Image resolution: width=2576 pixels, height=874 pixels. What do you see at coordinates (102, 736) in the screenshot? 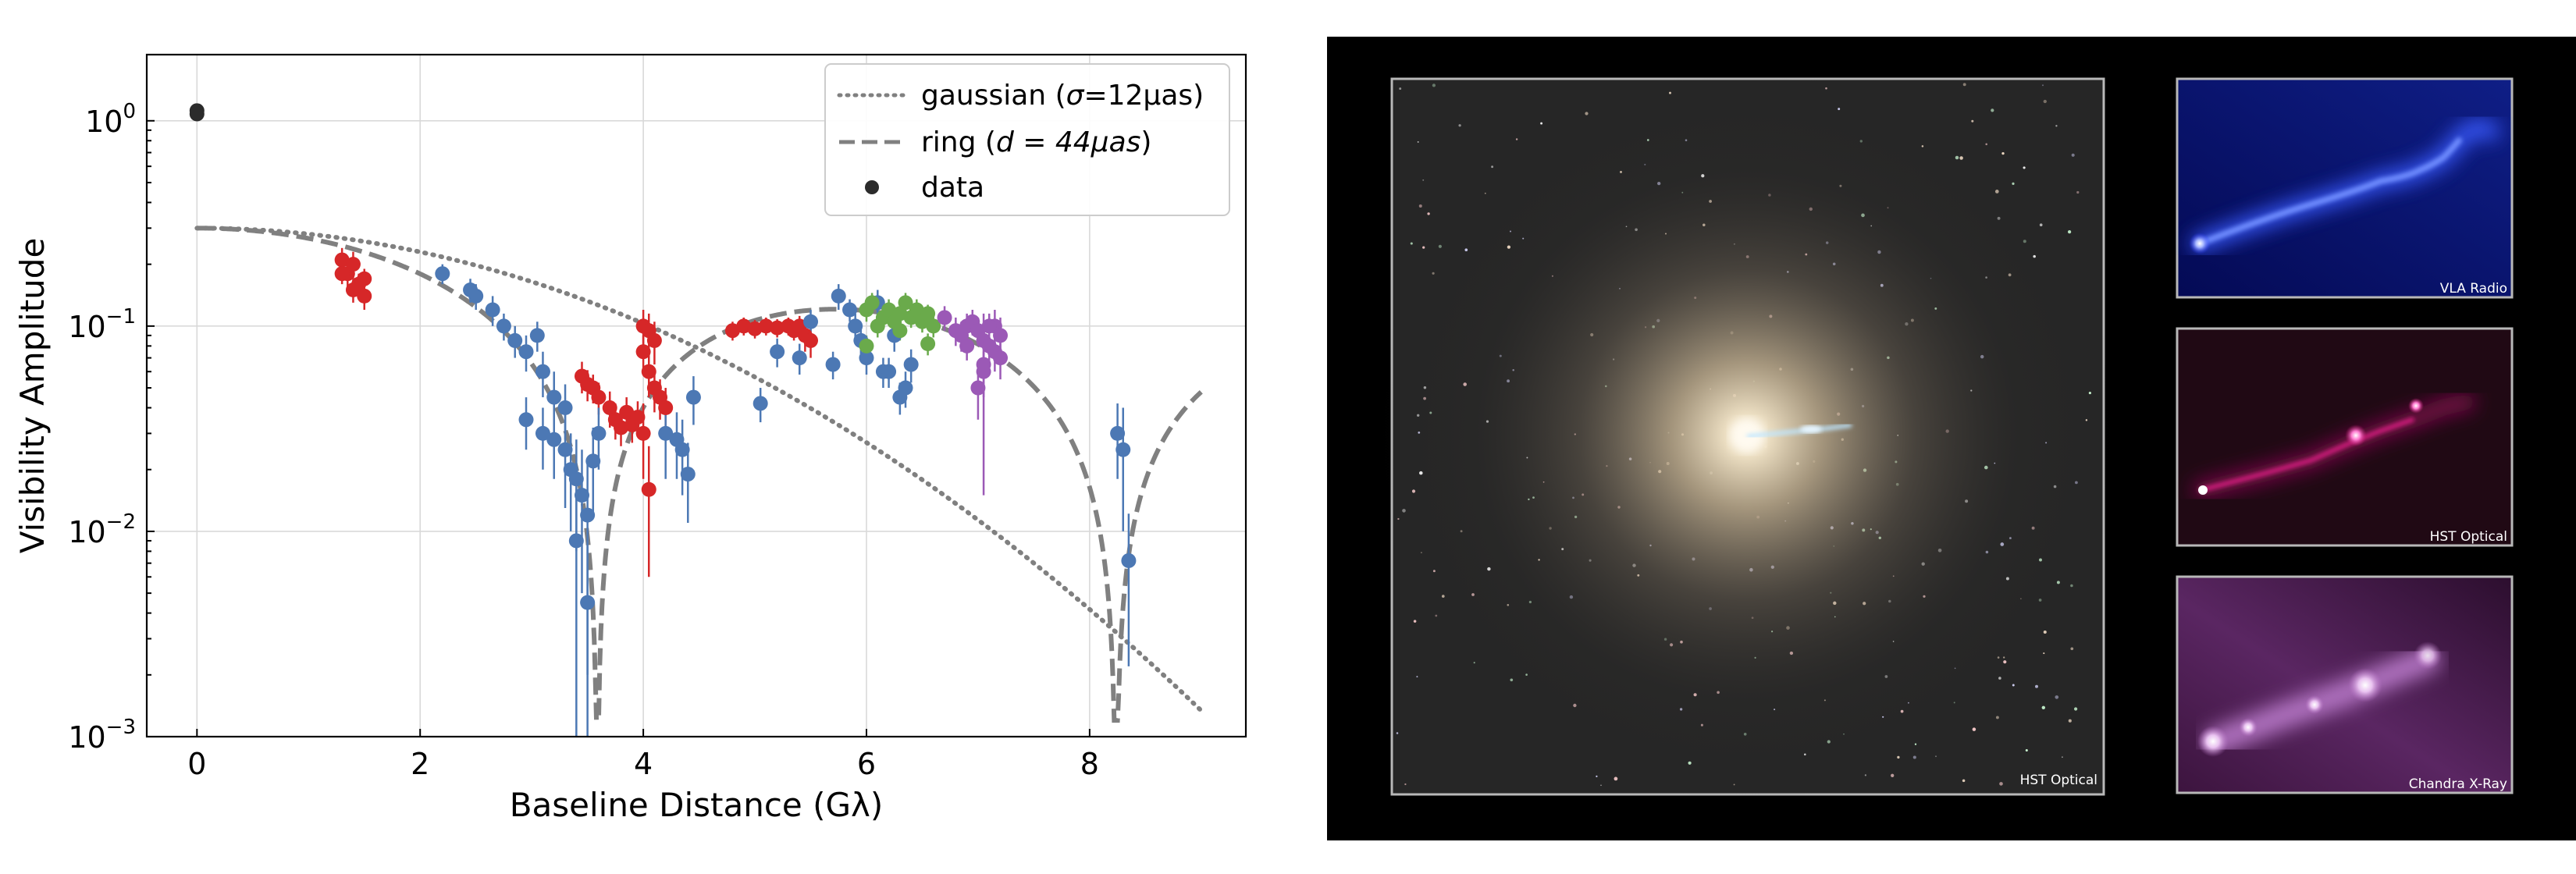
I see `y-tick-label: 10−3` at bounding box center [102, 736].